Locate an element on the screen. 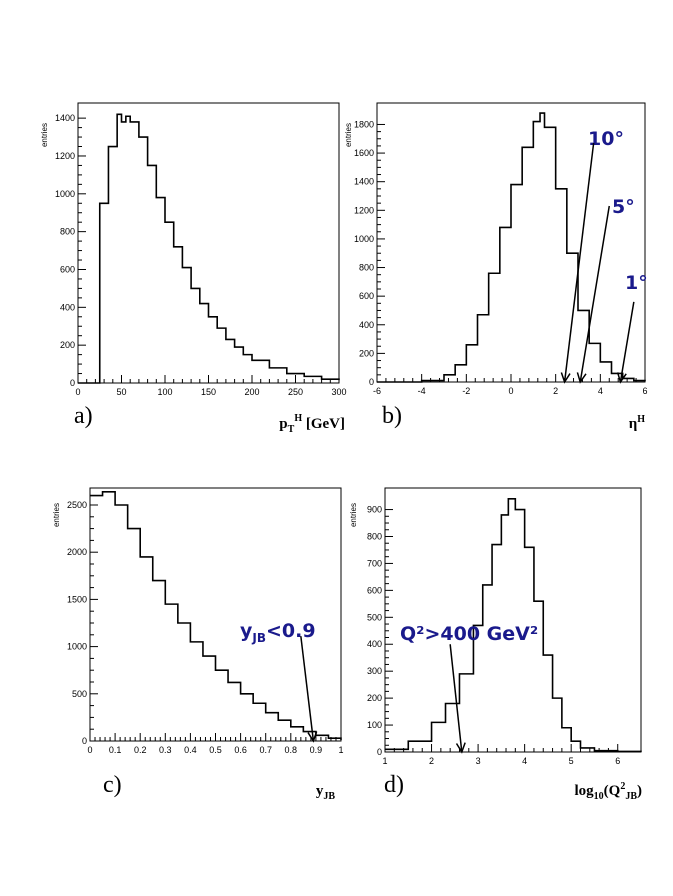 The image size is (673, 896). annotation-label: Q²>400 GeV² is located at coordinates (469, 634).